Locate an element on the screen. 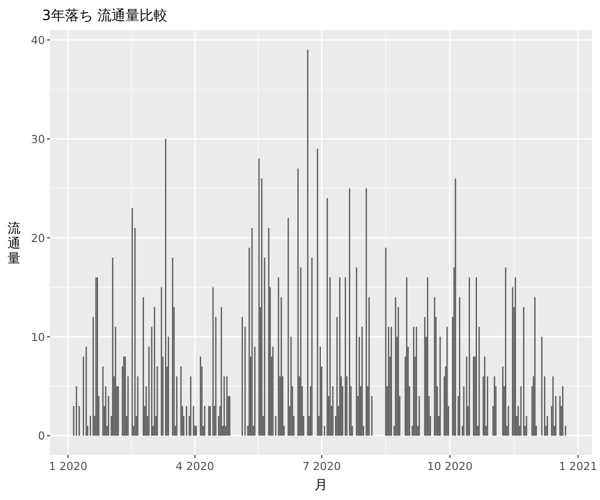 Image resolution: width=600 pixels, height=500 pixels. chart-title: 3年落ち 流通量比較 is located at coordinates (105, 16).